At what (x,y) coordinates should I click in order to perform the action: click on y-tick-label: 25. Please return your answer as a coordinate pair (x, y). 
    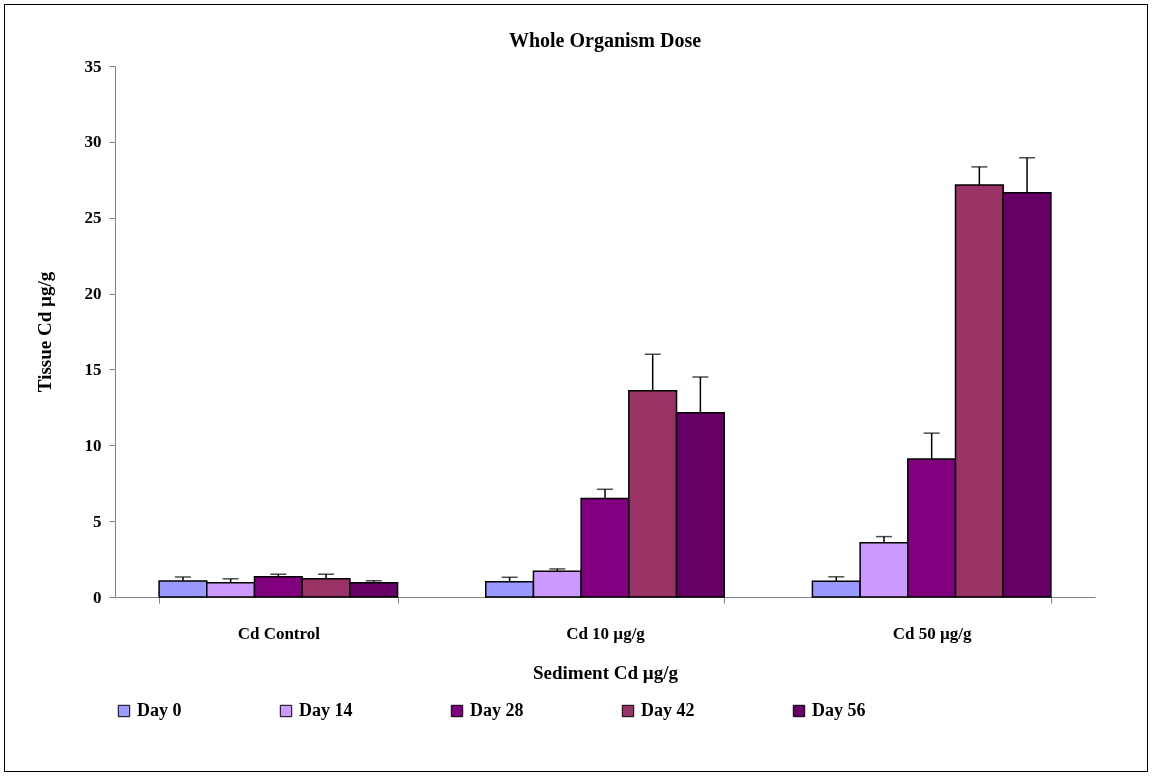
    Looking at the image, I should click on (93, 218).